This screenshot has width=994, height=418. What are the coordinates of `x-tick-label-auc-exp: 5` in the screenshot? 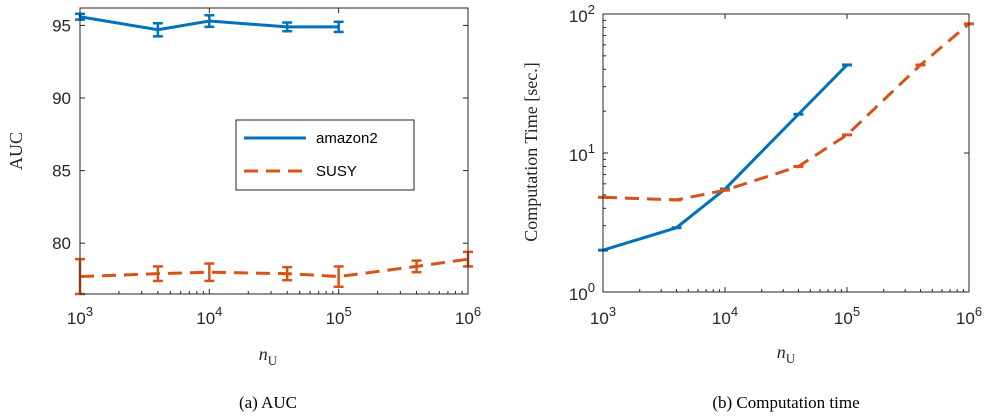 It's located at (348, 311).